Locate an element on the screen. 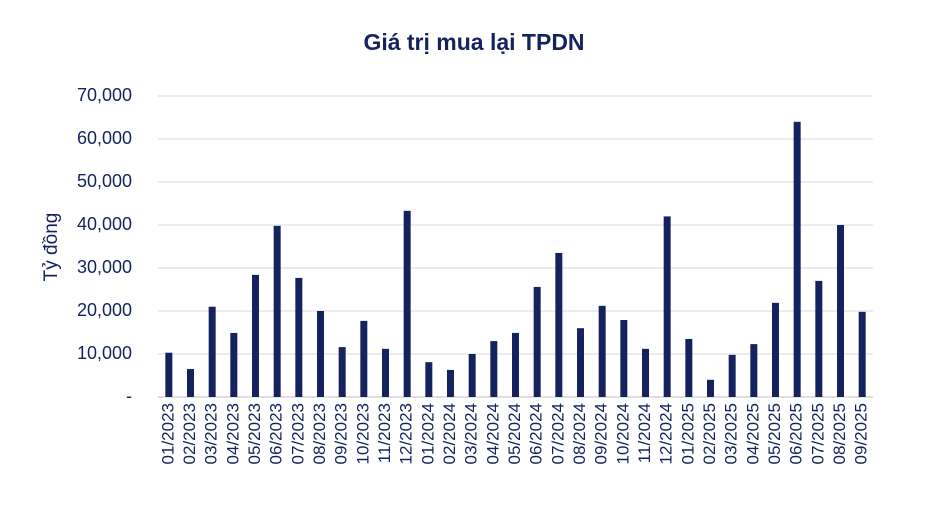 This screenshot has height=515, width=948. x-tick-label: 05/2025 is located at coordinates (774, 433).